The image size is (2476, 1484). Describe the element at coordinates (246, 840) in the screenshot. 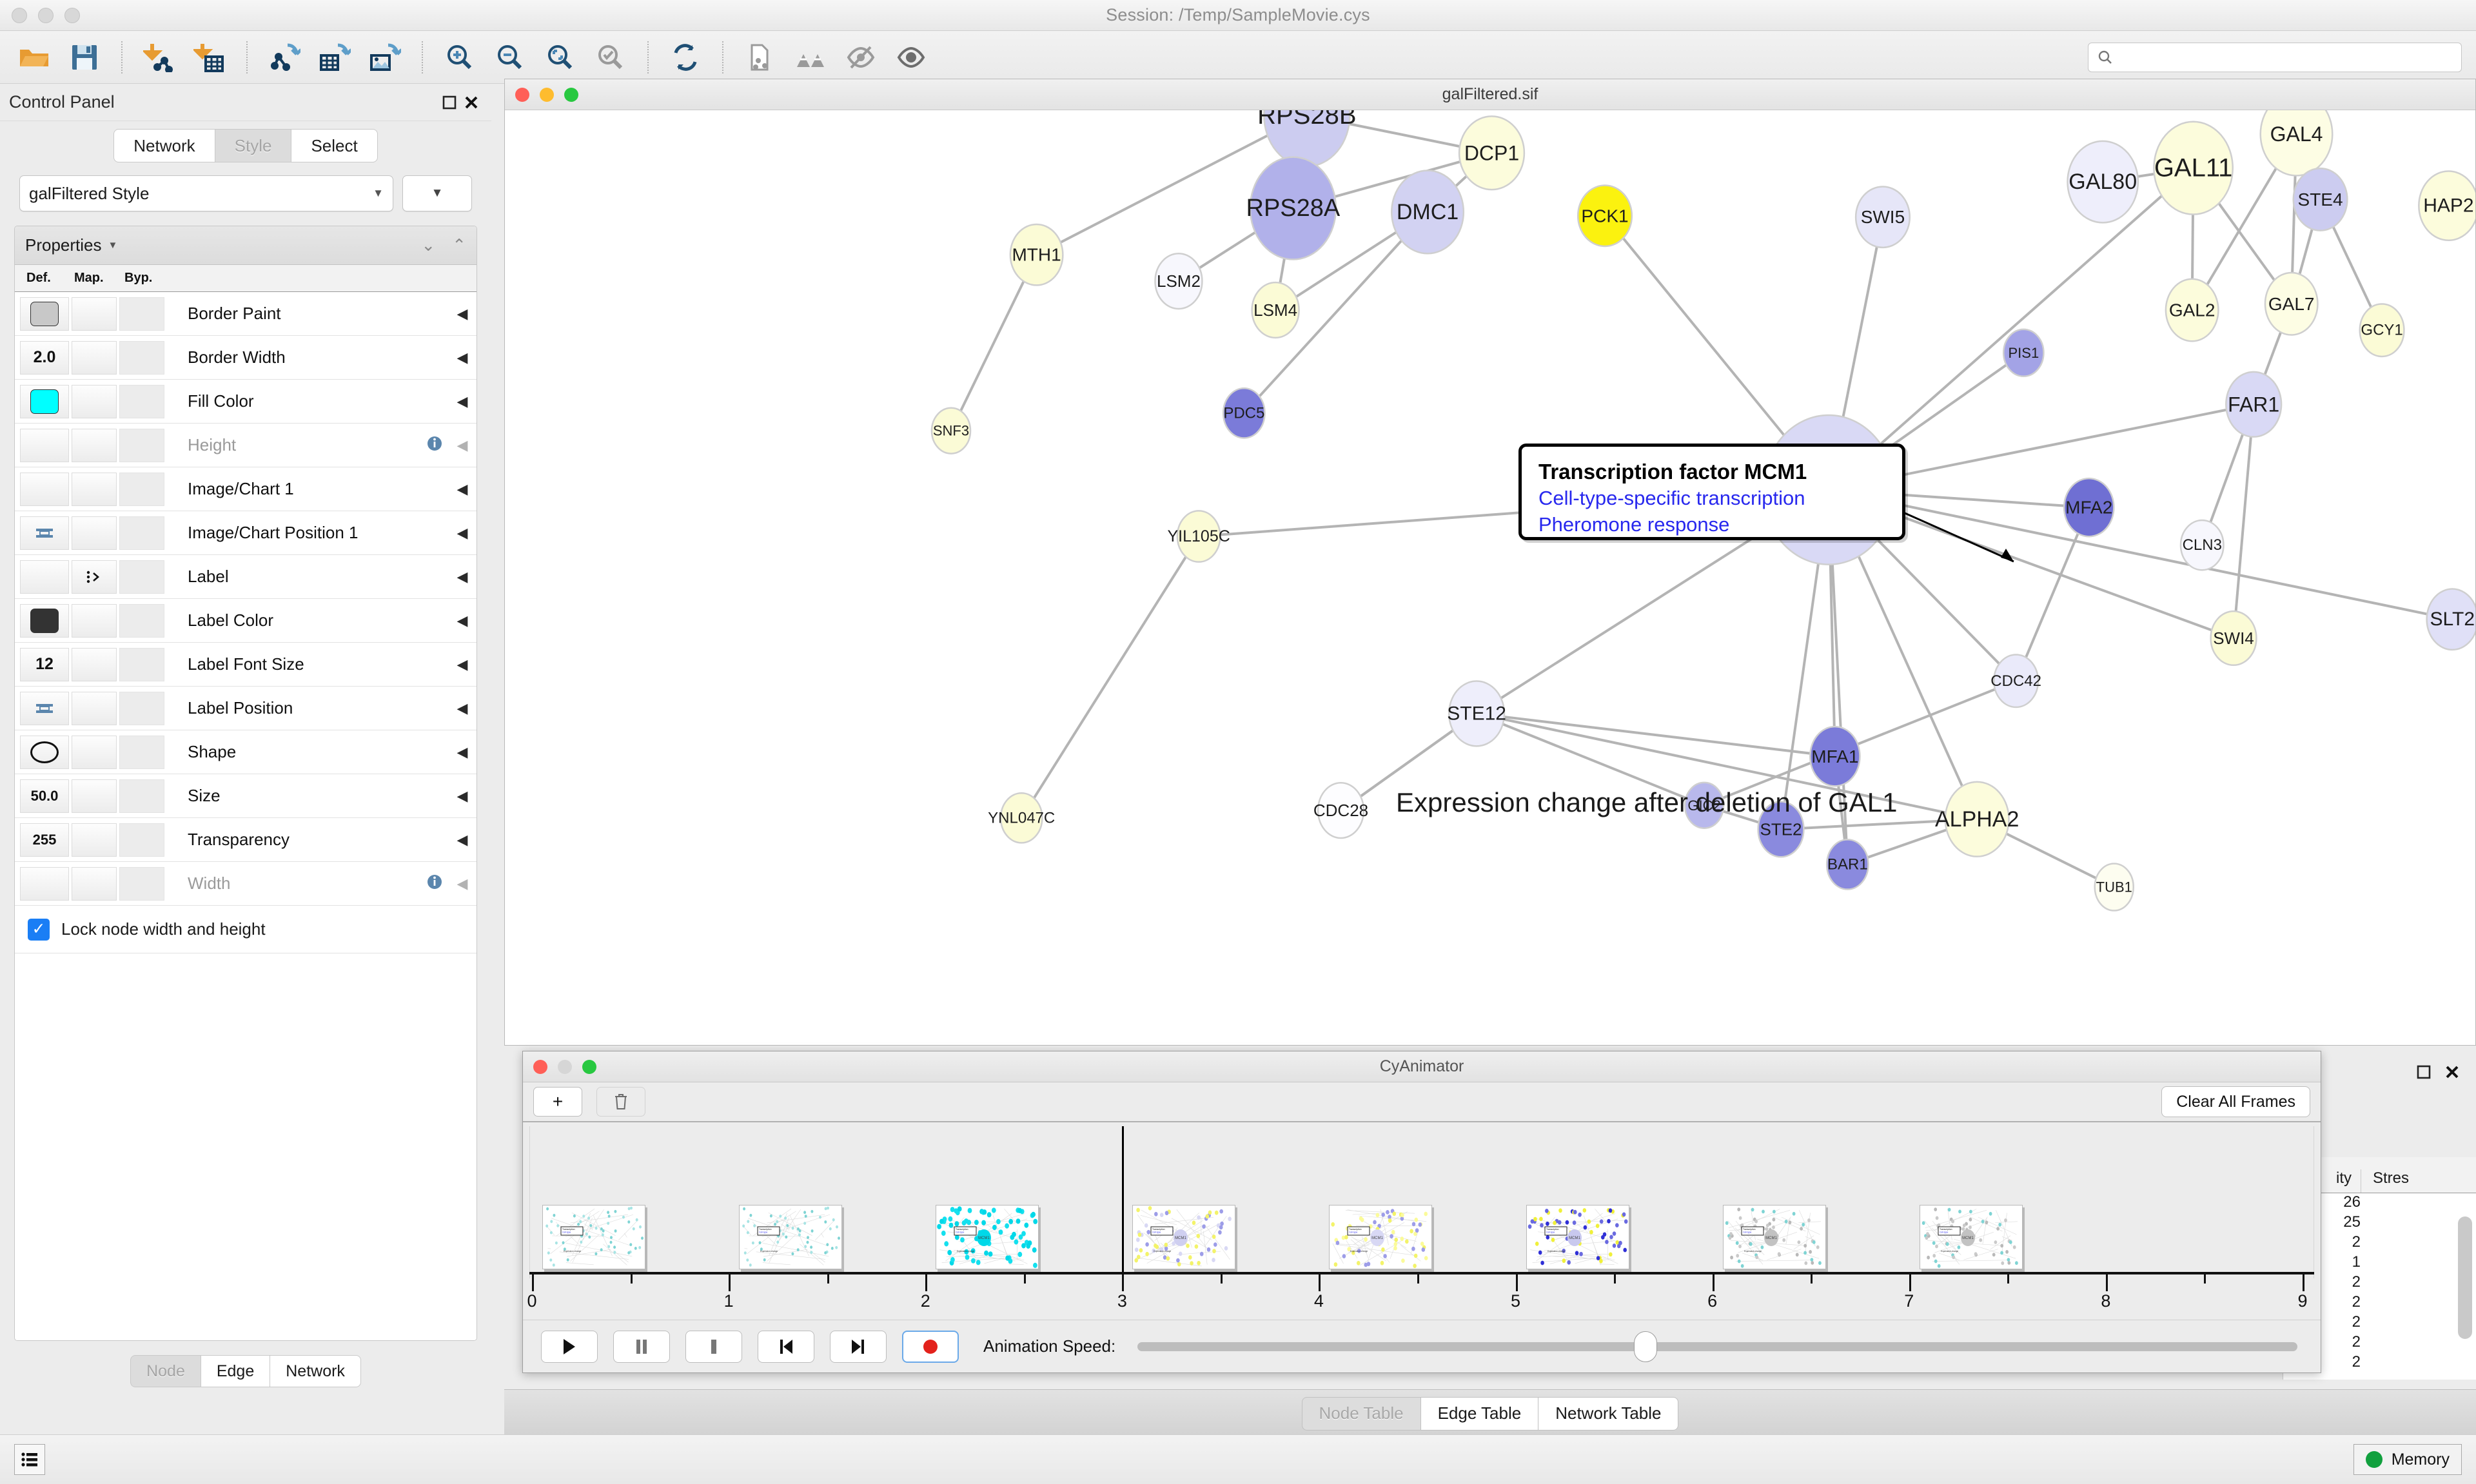

I see `property-row: 255 Transparency ◀` at that location.